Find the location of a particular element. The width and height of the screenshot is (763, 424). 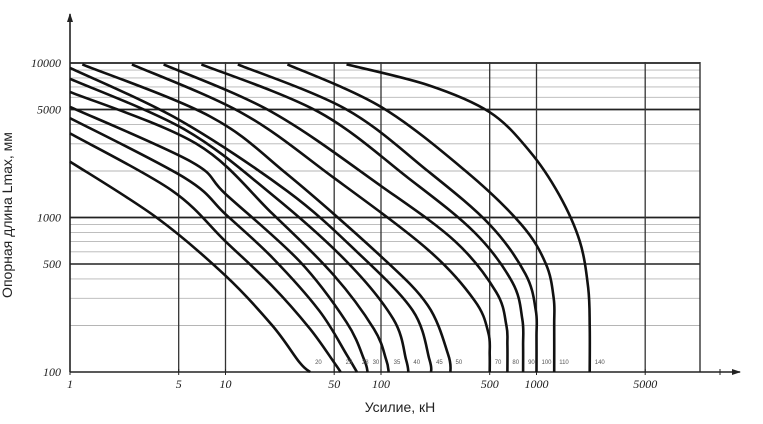

series-label-35: 35 is located at coordinates (397, 363).